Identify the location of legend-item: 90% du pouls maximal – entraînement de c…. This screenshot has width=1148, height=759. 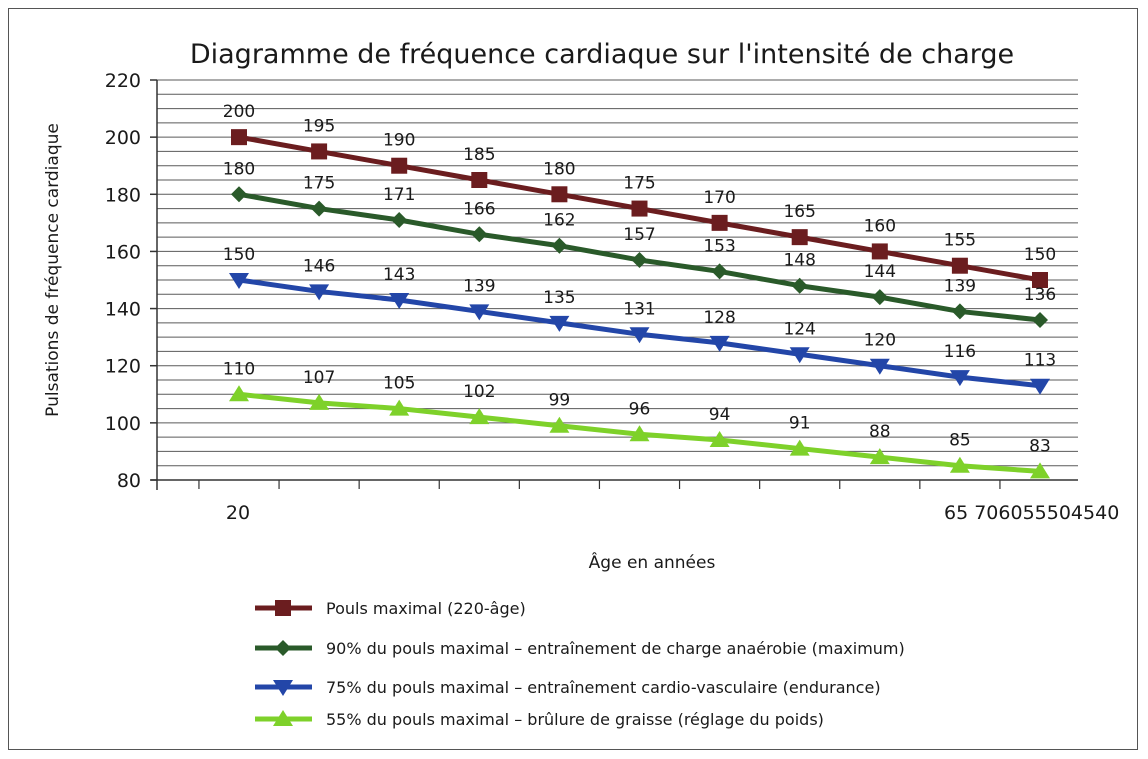
(580, 648).